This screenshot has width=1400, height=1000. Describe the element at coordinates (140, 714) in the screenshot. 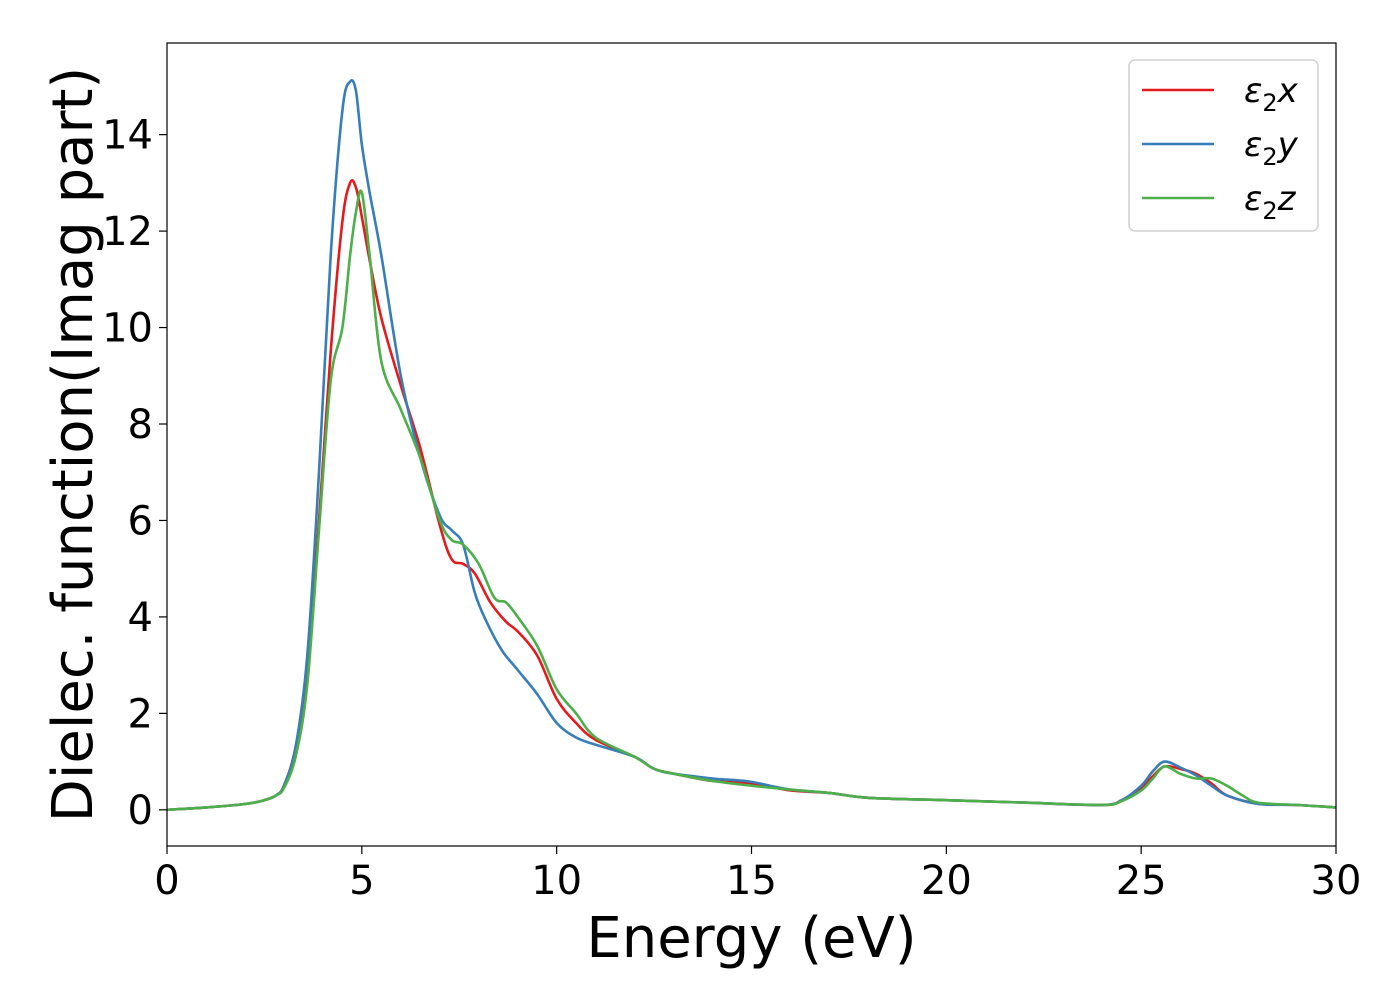

I see `y-tick-label: 2` at that location.